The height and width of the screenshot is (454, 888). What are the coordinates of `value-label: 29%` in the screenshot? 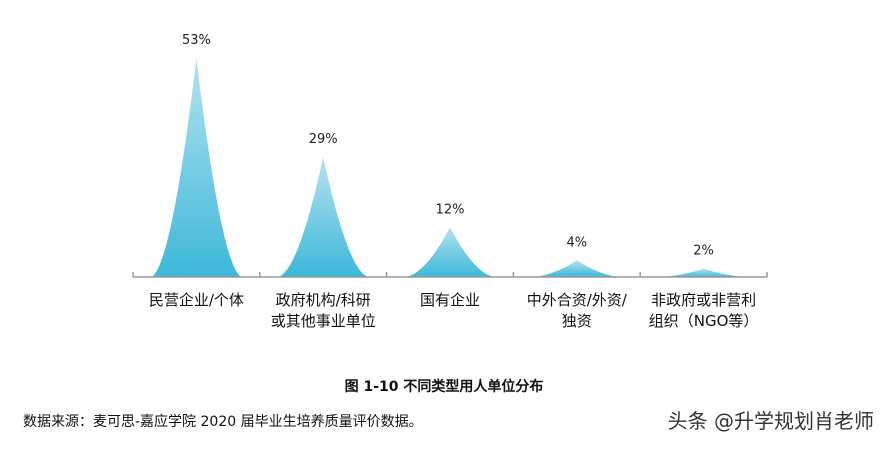 It's located at (323, 139).